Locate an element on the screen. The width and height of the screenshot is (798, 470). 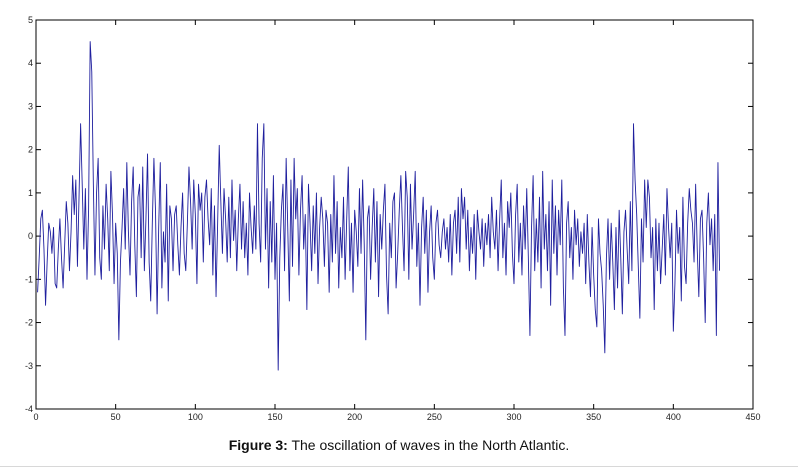
y-tick-label-1: 1 is located at coordinates (30, 193).